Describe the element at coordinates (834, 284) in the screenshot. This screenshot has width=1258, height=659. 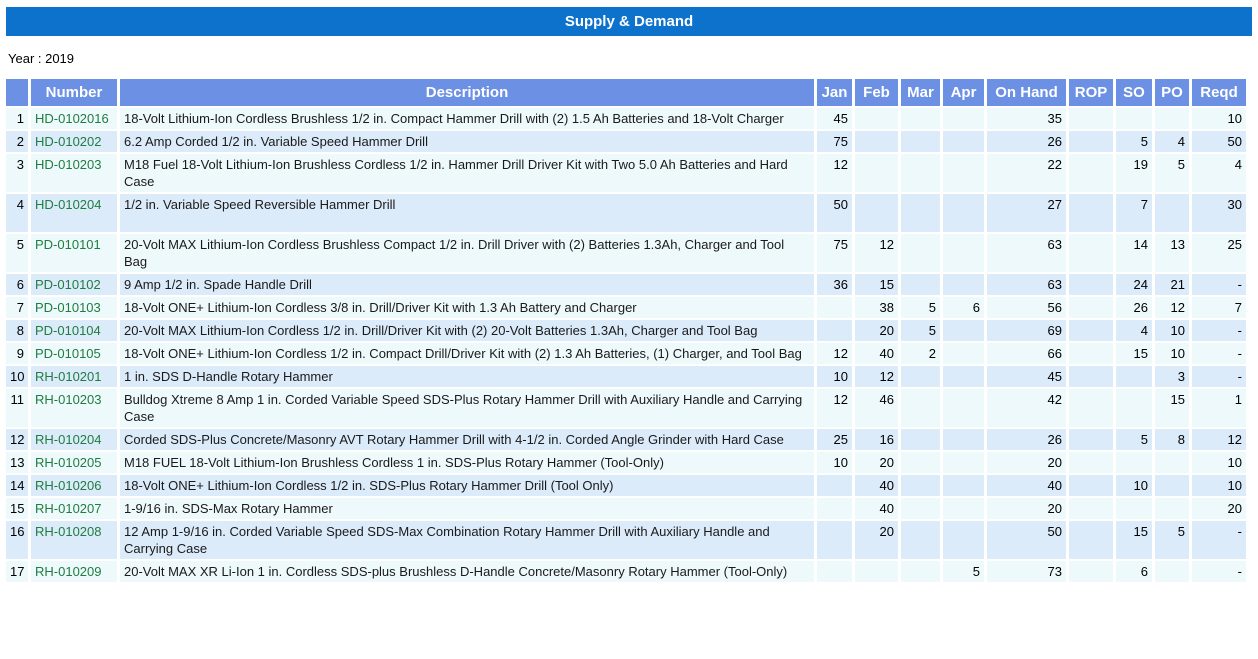
I see `jan-cell: 36` at that location.